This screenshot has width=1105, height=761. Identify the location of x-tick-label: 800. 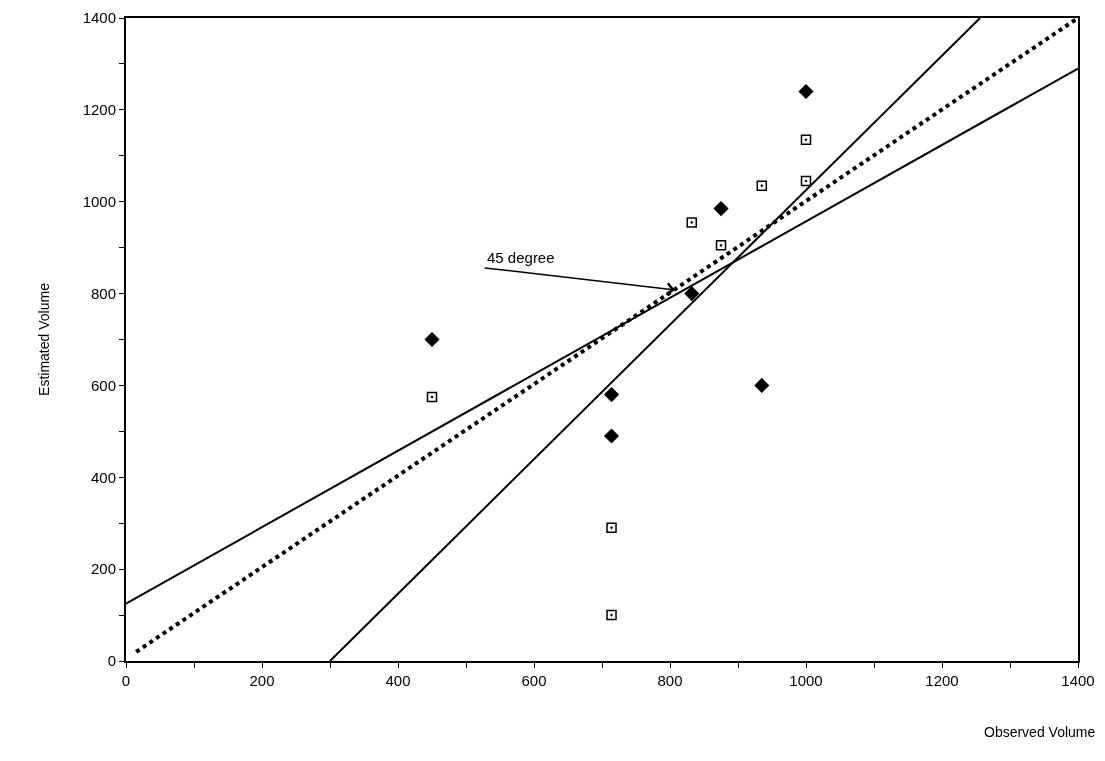
(670, 680).